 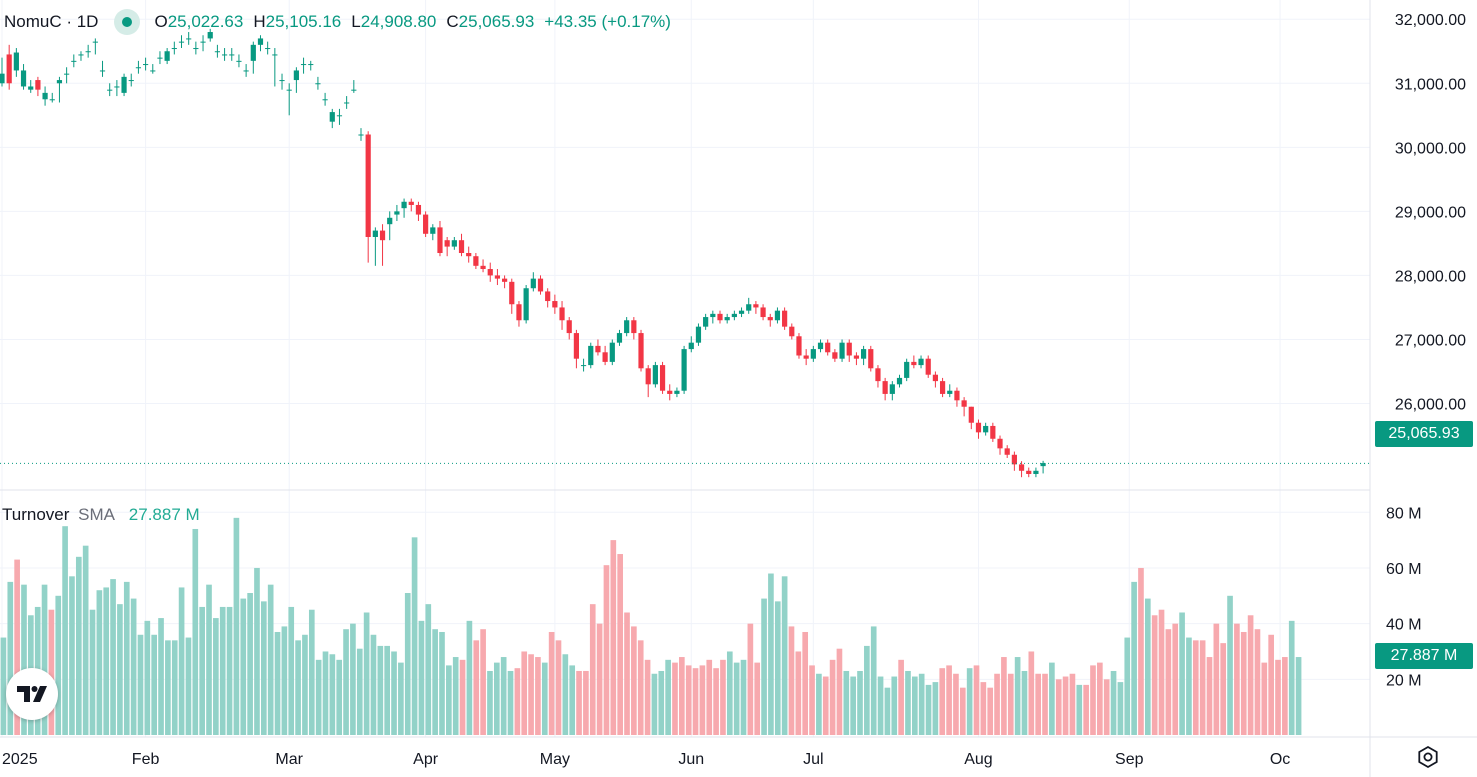 I want to click on price-tick-label: 31,000.00, so click(x=1430, y=84).